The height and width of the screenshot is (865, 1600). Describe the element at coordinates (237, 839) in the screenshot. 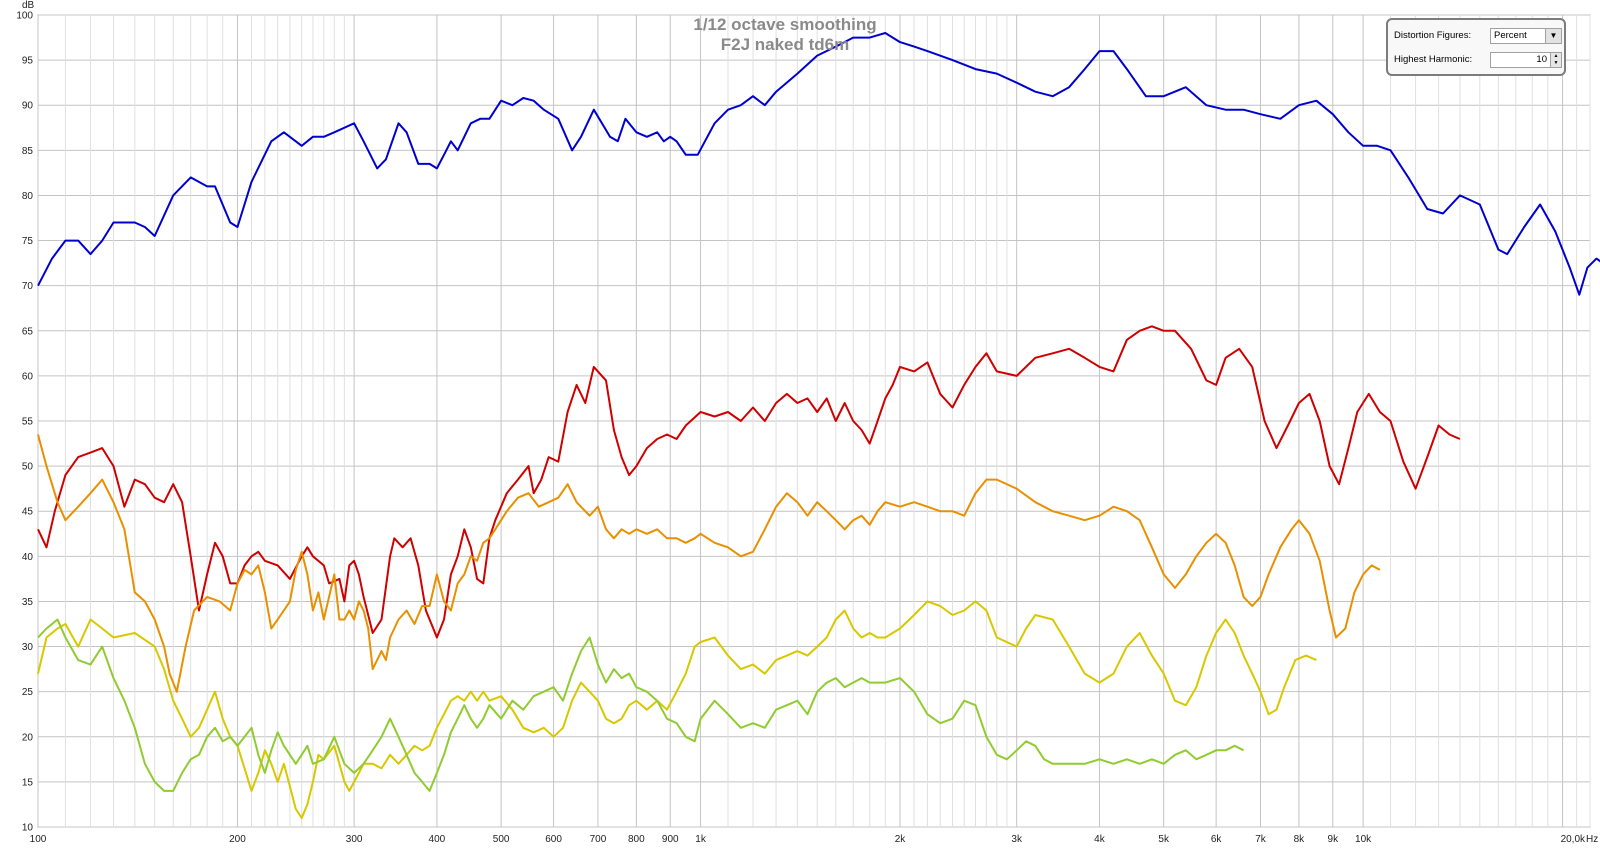

I see `x-tick-label: 200` at that location.